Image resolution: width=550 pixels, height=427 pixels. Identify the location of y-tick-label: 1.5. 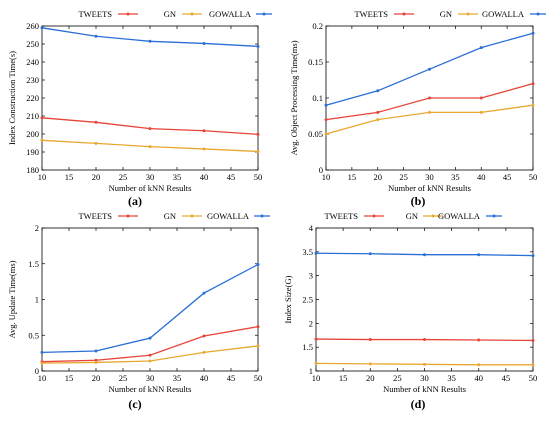
(33, 264).